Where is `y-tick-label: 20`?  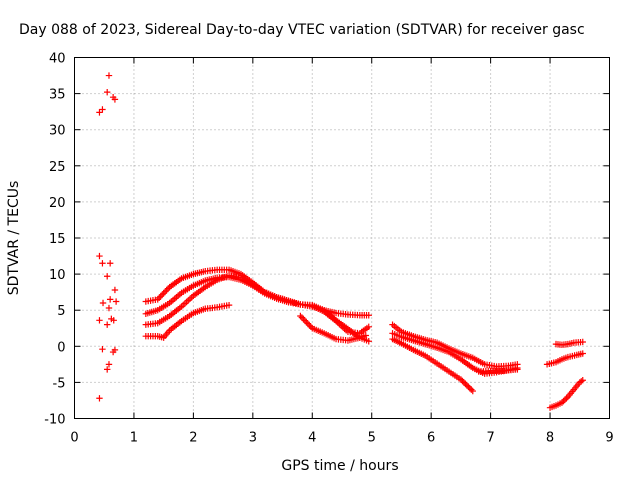
y-tick-label: 20 is located at coordinates (57, 203).